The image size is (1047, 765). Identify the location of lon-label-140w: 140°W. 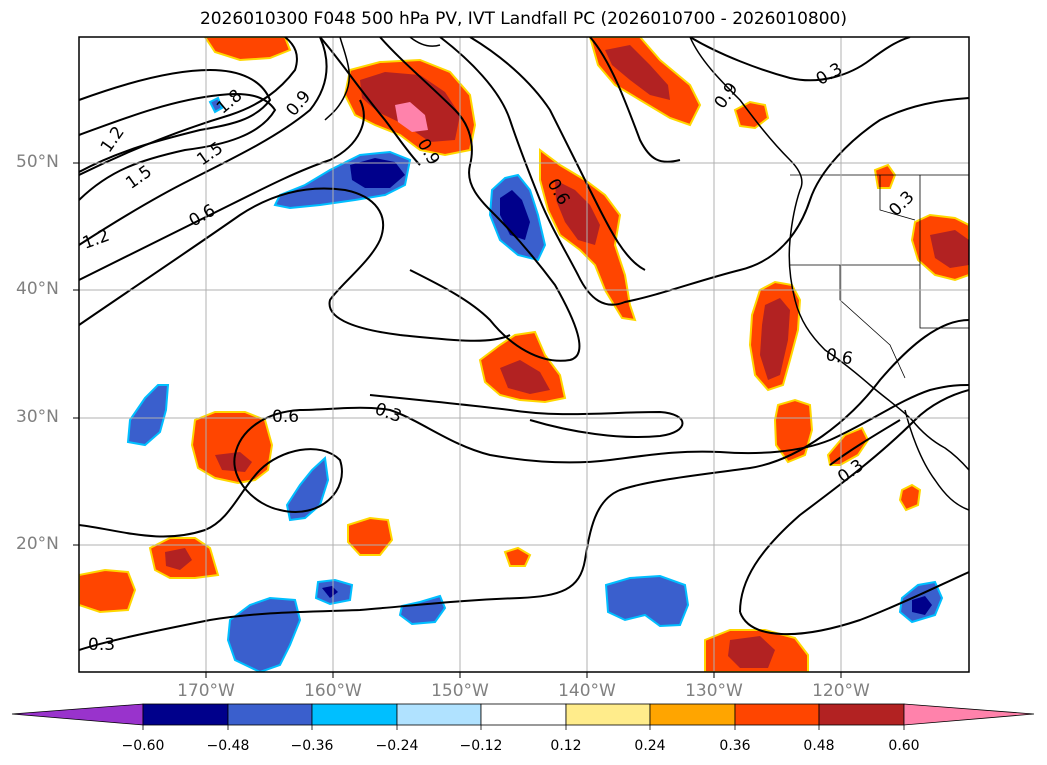
(587, 691).